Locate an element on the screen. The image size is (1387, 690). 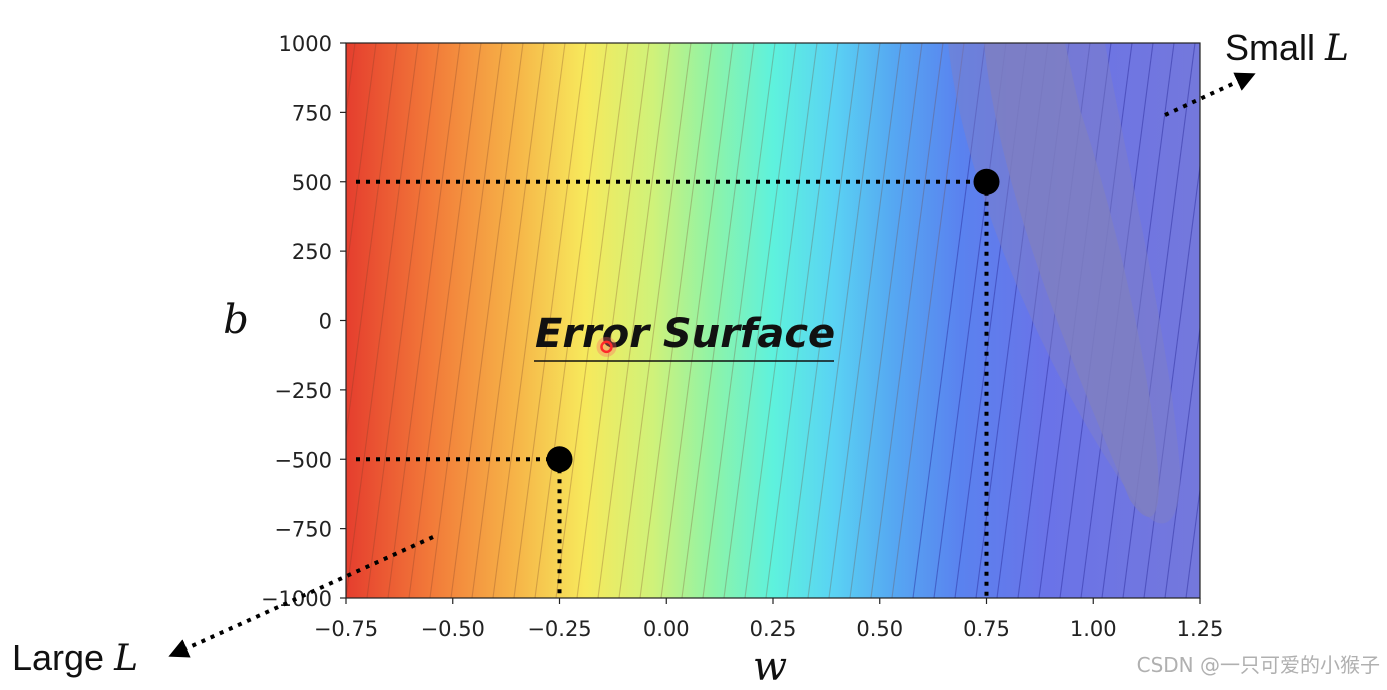
large-loss-symbol: L is located at coordinates (125, 658).